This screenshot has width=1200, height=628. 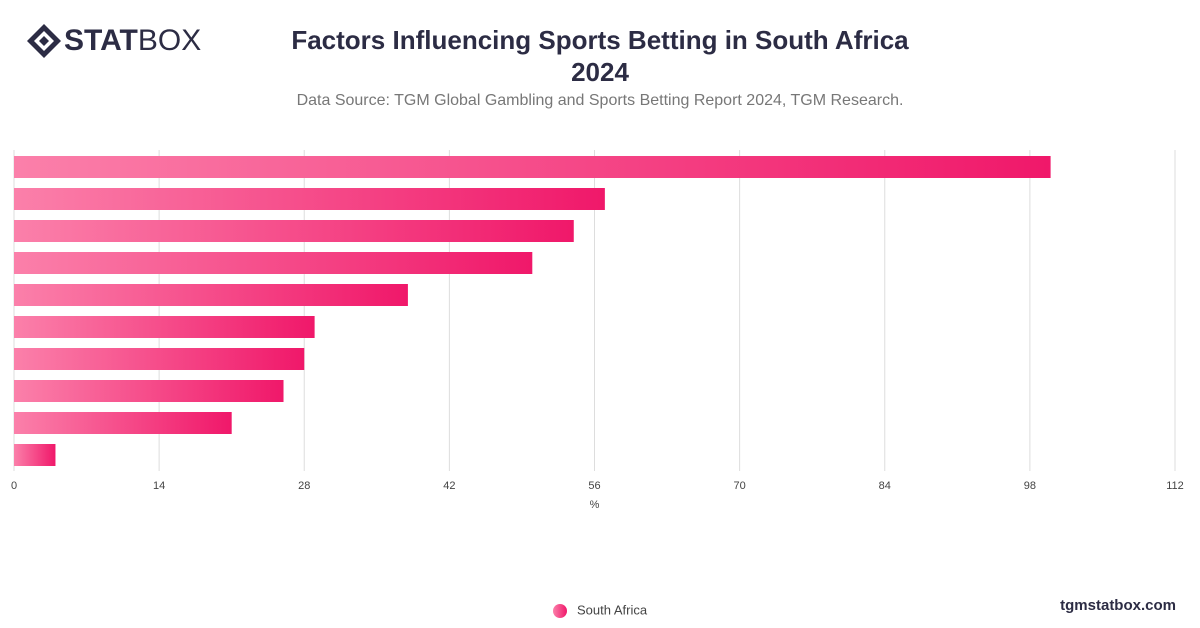 I want to click on x-tick-label: 98, so click(x=1030, y=486).